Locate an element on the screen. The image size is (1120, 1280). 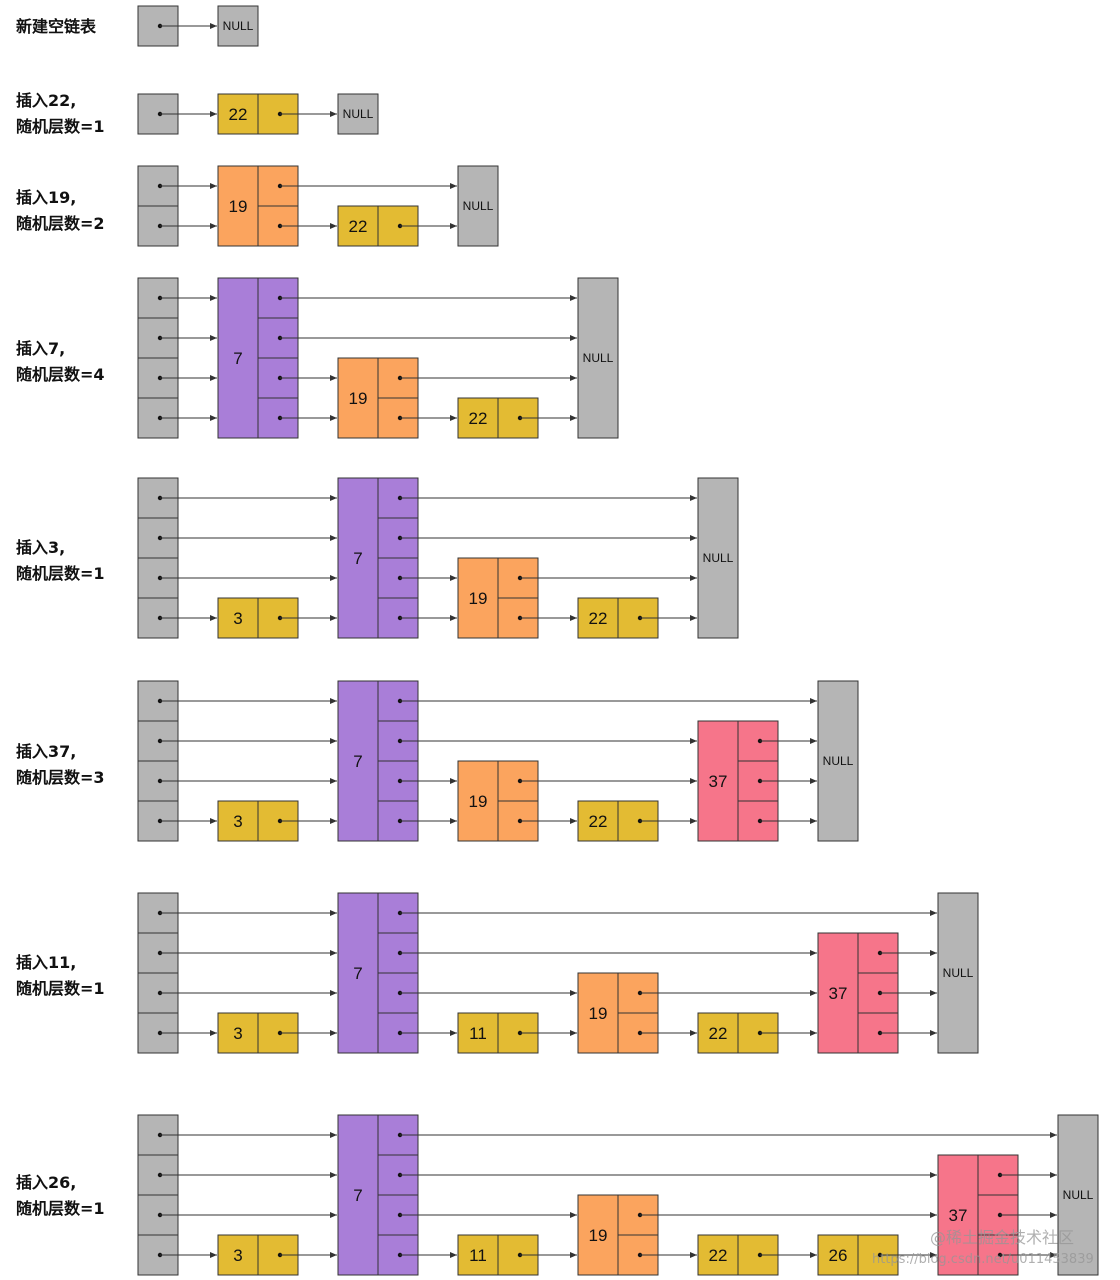
watermark-url: https://blog.csdn.net/u011453839 is located at coordinates (983, 1259).